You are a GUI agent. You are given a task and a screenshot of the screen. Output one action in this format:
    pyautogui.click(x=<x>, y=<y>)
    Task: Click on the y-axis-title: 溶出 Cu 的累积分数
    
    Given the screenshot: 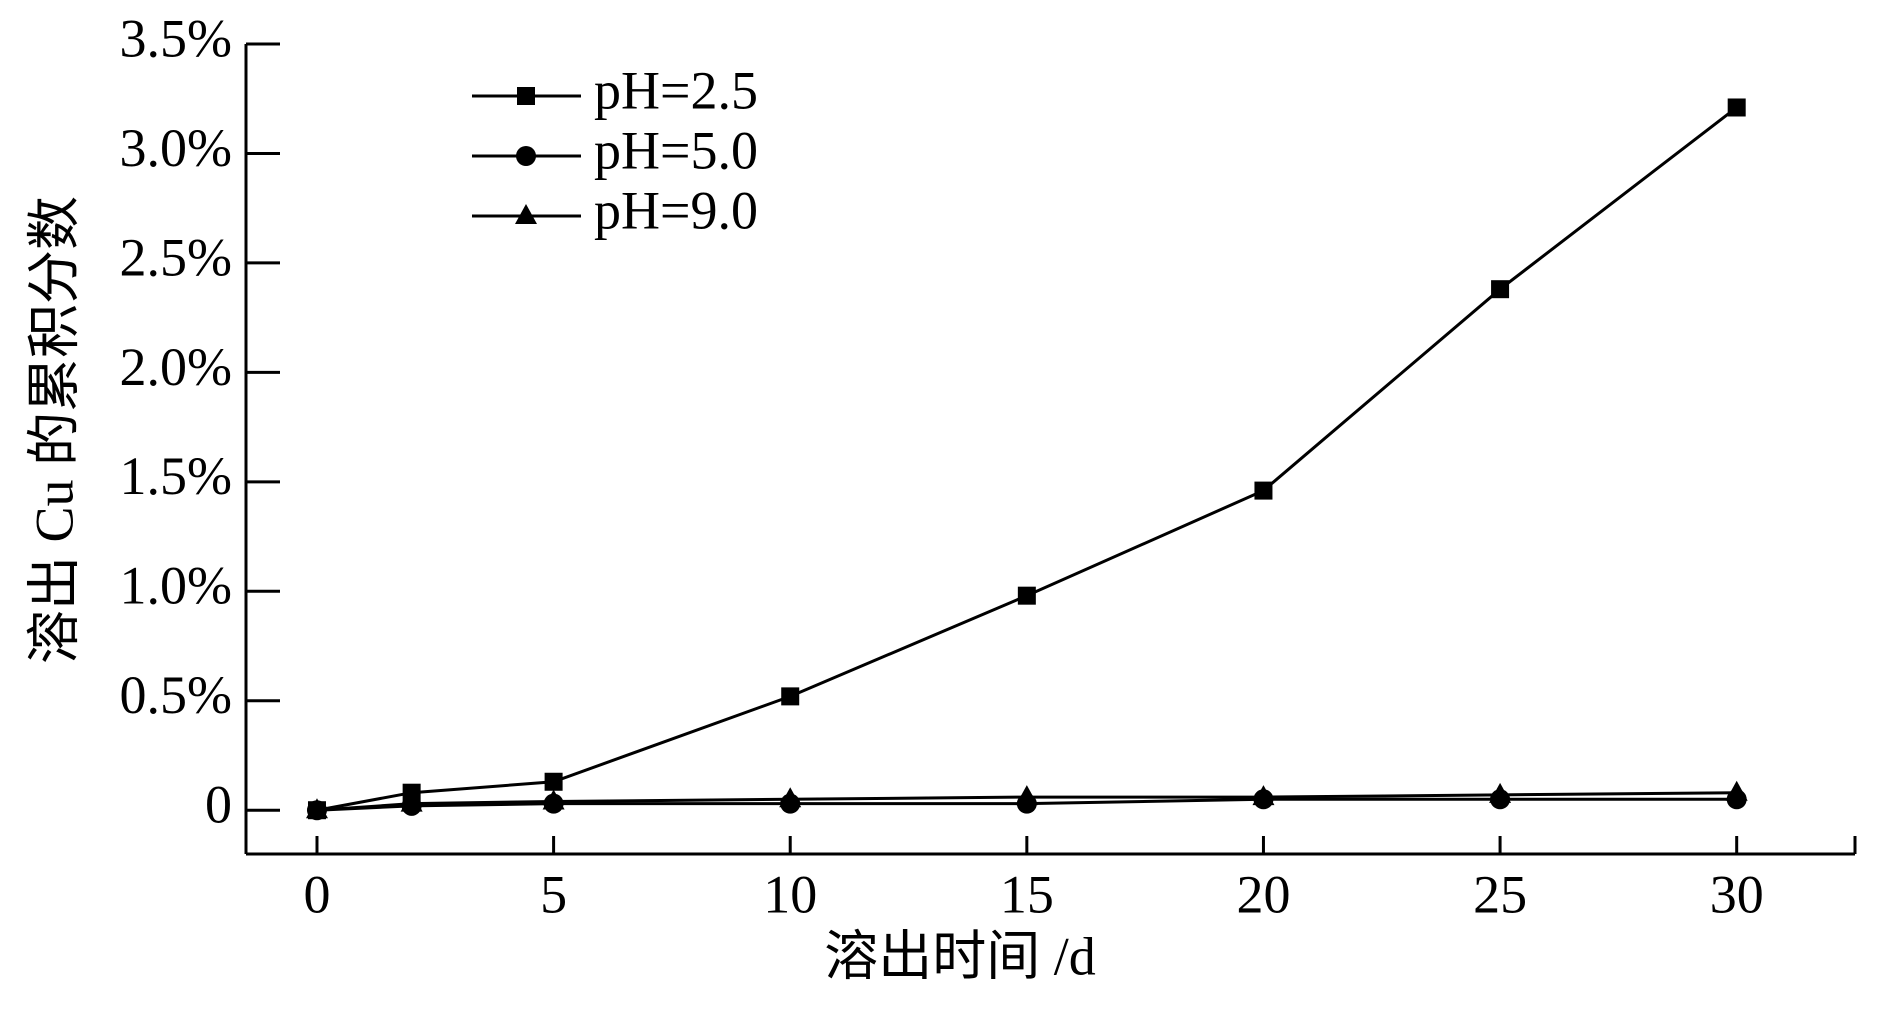 What is the action you would take?
    pyautogui.click(x=54, y=430)
    